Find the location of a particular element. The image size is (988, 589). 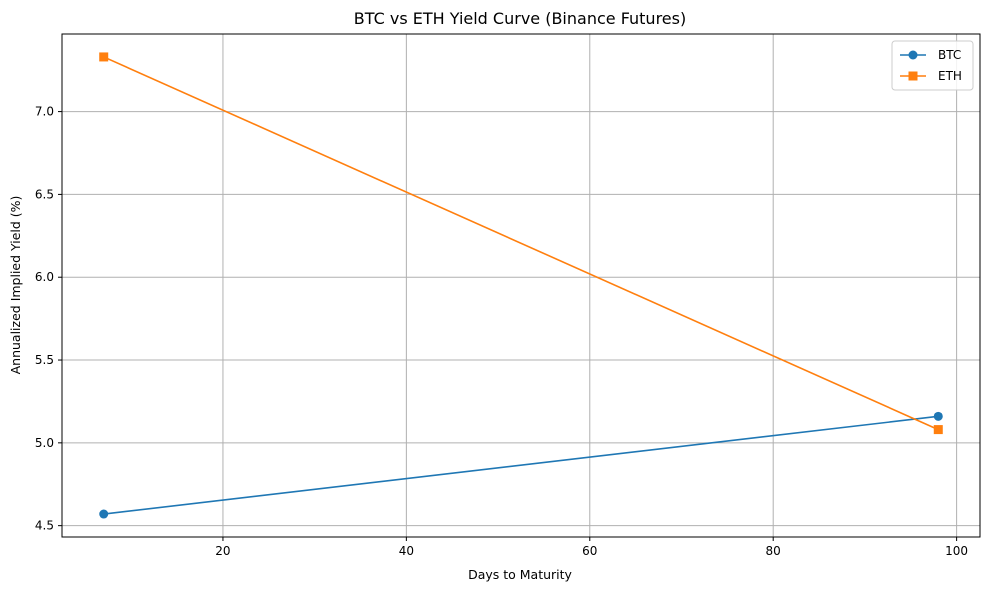

y-tick-label: 5.0 is located at coordinates (44, 443).